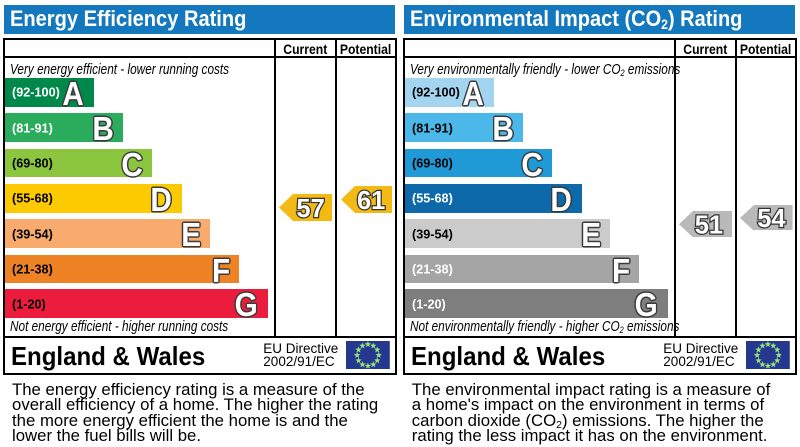 The width and height of the screenshot is (800, 447). I want to click on svg-text: 61, so click(371, 199).